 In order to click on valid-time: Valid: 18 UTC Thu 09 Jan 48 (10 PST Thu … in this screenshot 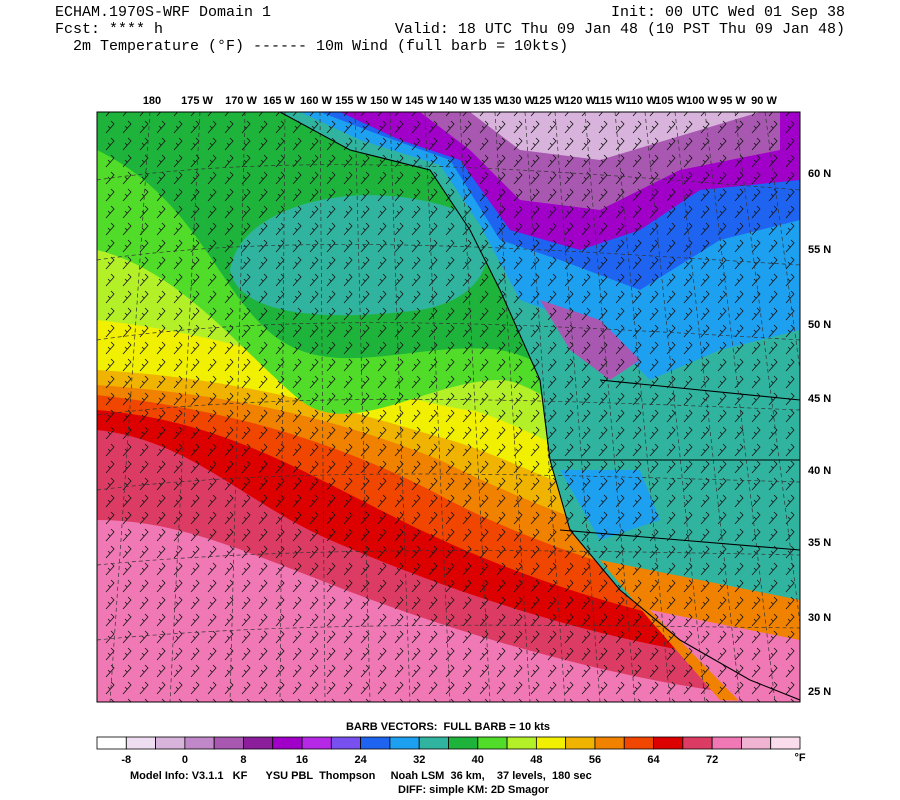, I will do `click(620, 29)`.